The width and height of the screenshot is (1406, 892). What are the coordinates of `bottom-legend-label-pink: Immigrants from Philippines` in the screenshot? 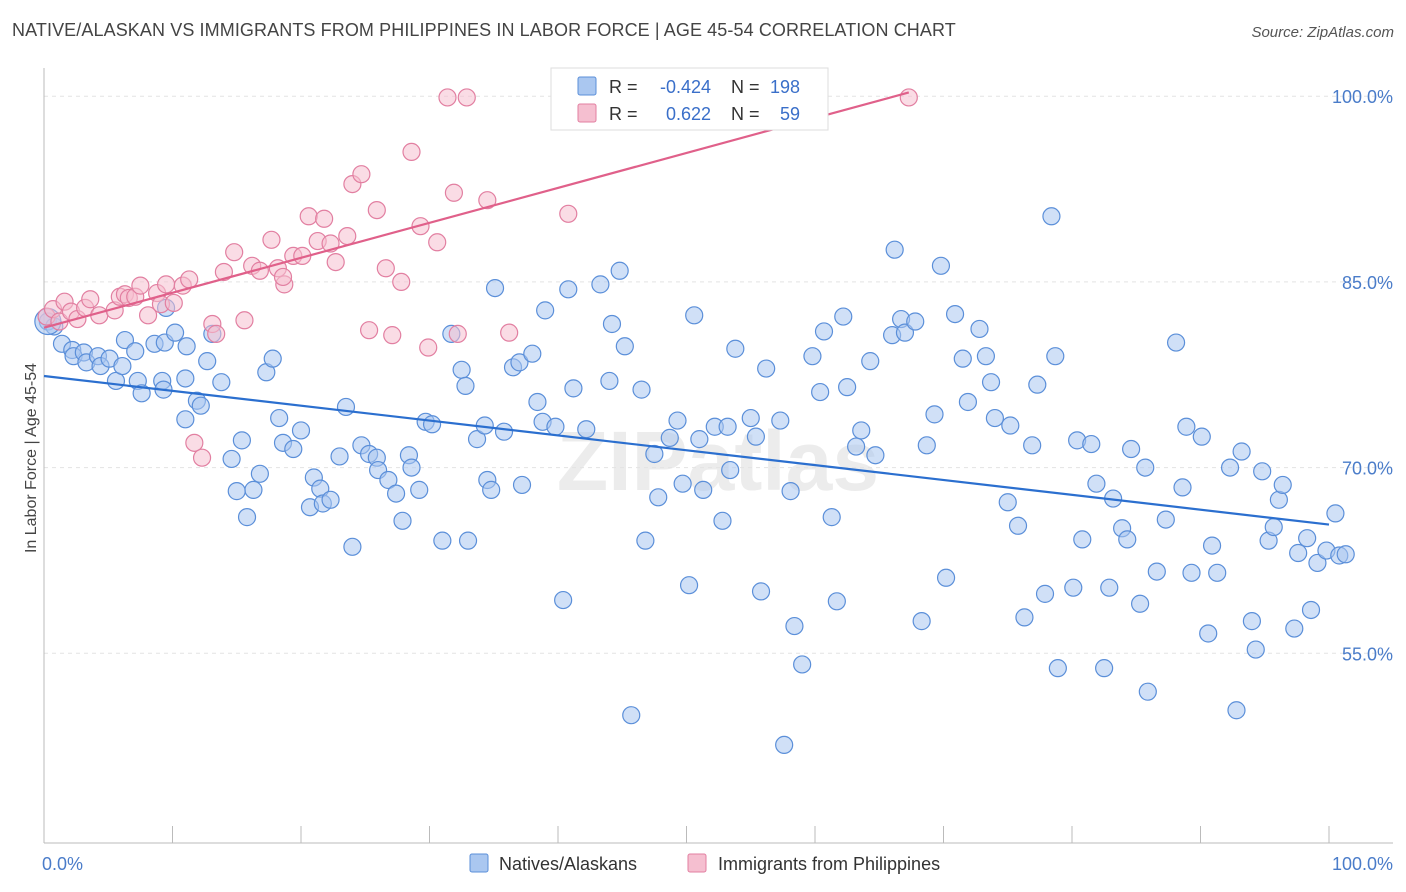 It's located at (829, 864).